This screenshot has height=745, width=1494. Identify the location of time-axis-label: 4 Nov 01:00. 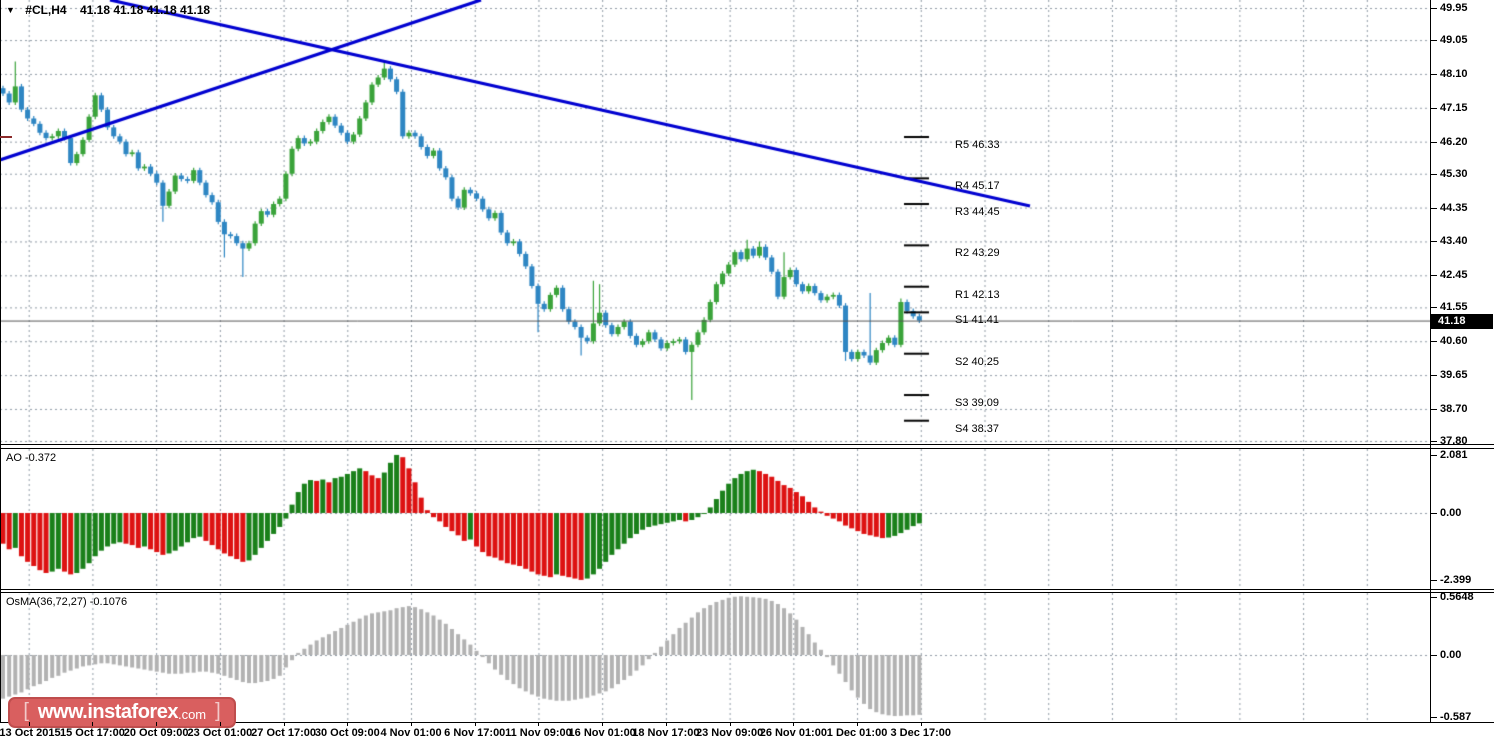
(411, 733).